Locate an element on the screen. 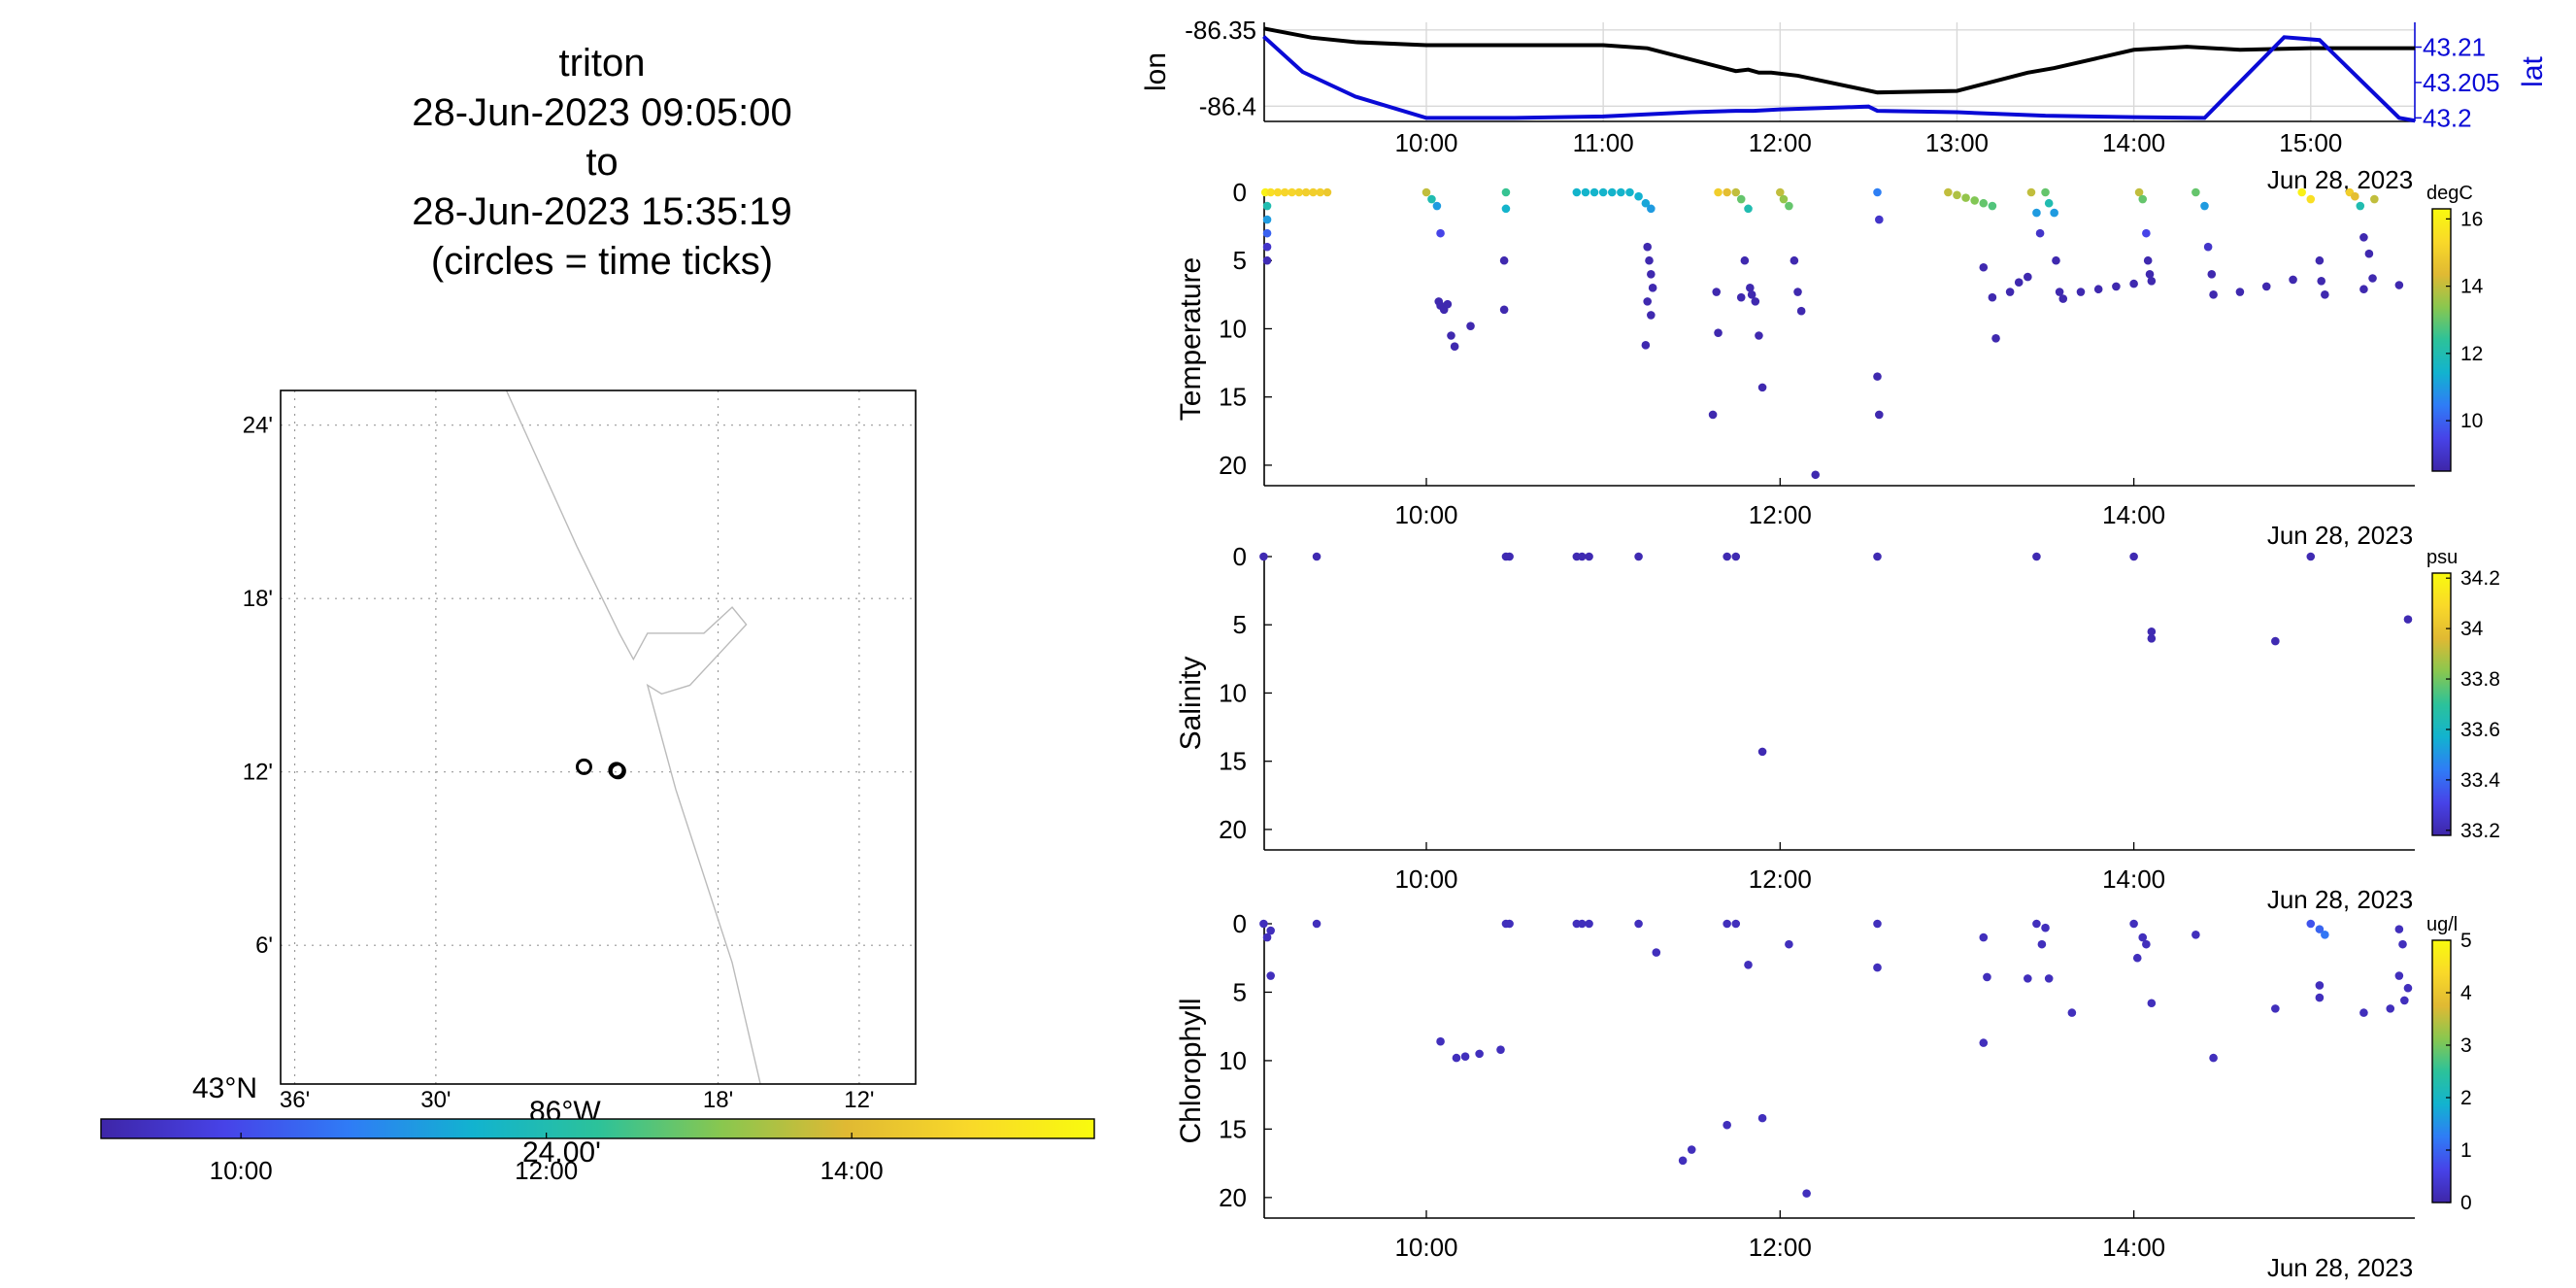  temperature-y-tick-label: 0 is located at coordinates (1240, 192).